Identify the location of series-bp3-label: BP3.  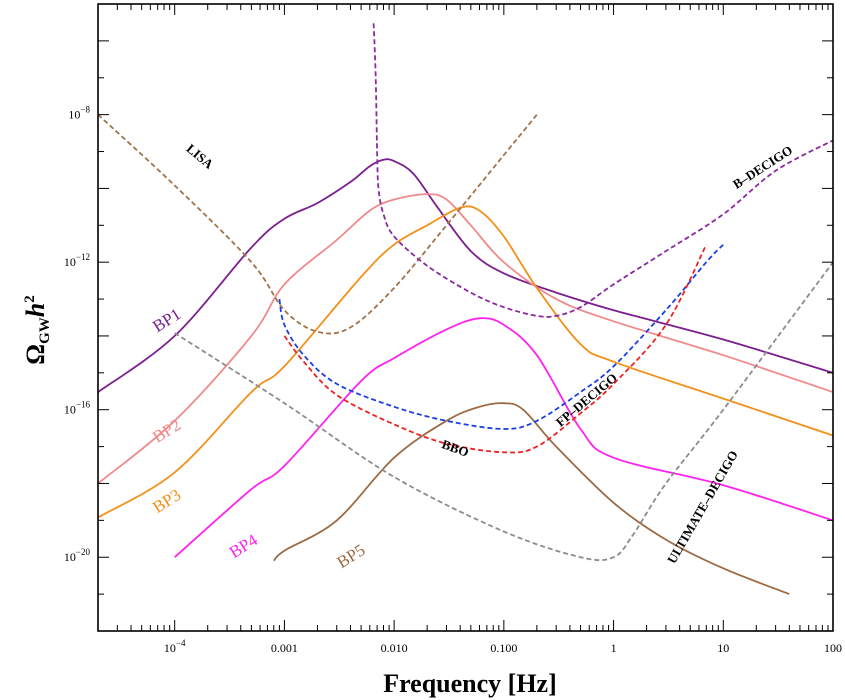
(166, 501).